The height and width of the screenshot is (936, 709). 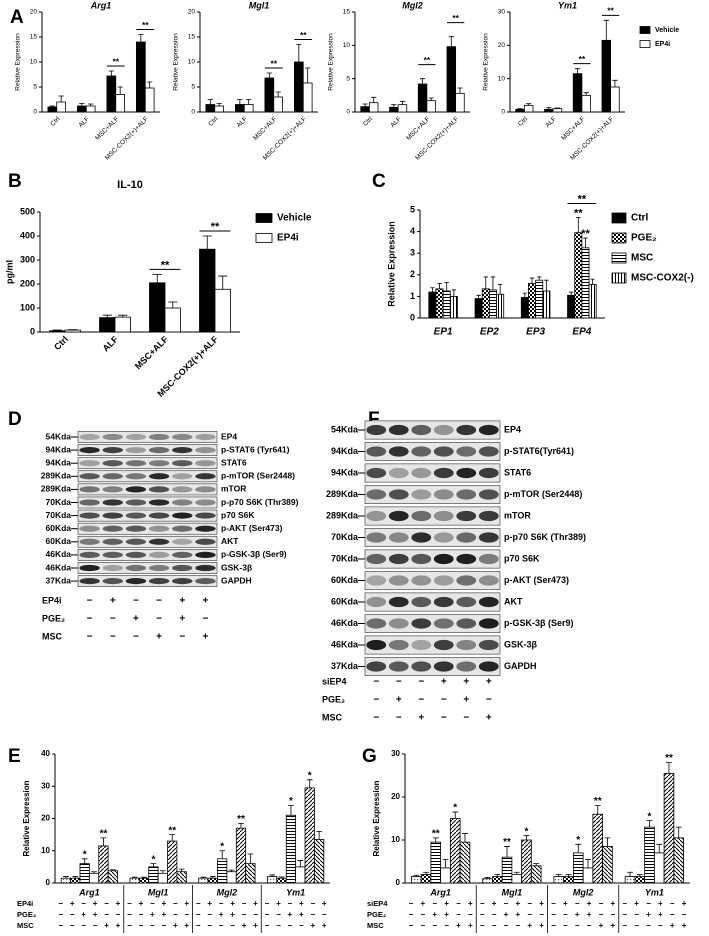 What do you see at coordinates (539, 451) in the screenshot?
I see `blot-label: p-STAT6(Tyr641)` at bounding box center [539, 451].